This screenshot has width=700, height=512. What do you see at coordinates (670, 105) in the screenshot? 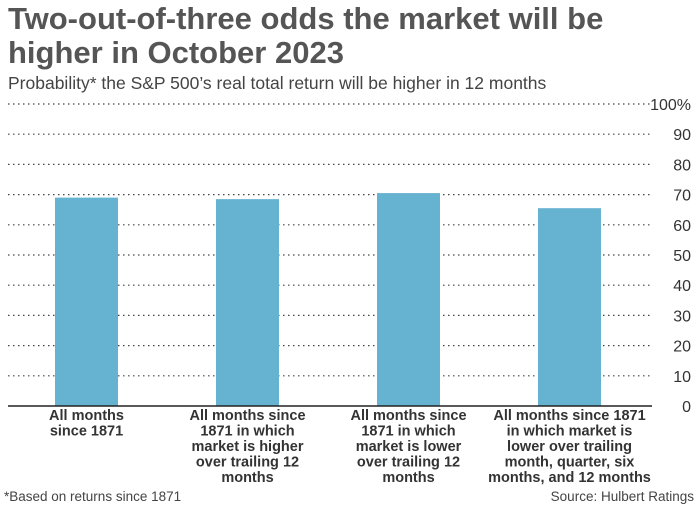
I see `y-tick-label: 100%` at bounding box center [670, 105].